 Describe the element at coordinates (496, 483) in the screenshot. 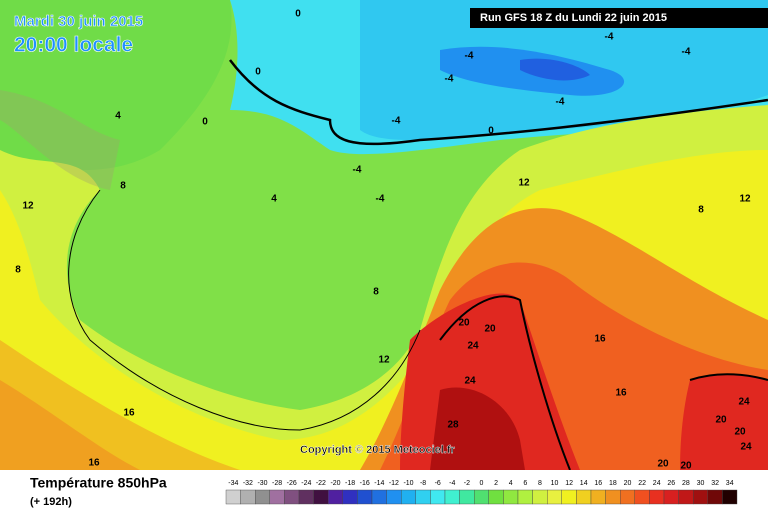

I see `scale-tick-label: 2` at that location.